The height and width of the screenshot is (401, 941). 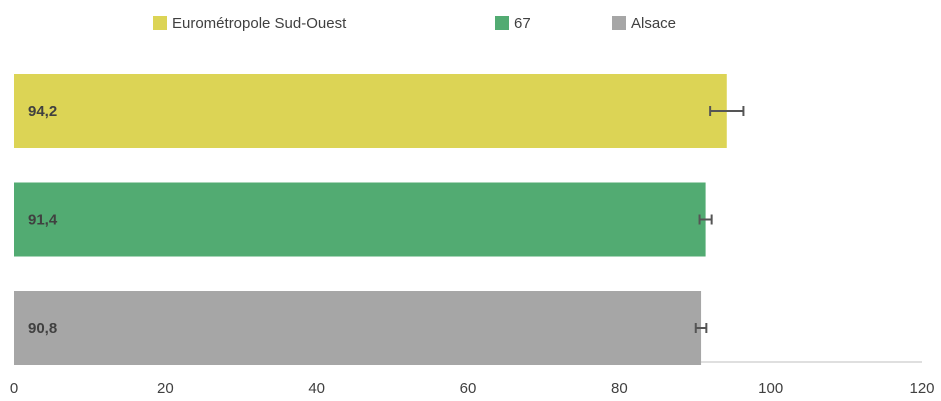 What do you see at coordinates (522, 23) in the screenshot?
I see `legend-label: 67` at bounding box center [522, 23].